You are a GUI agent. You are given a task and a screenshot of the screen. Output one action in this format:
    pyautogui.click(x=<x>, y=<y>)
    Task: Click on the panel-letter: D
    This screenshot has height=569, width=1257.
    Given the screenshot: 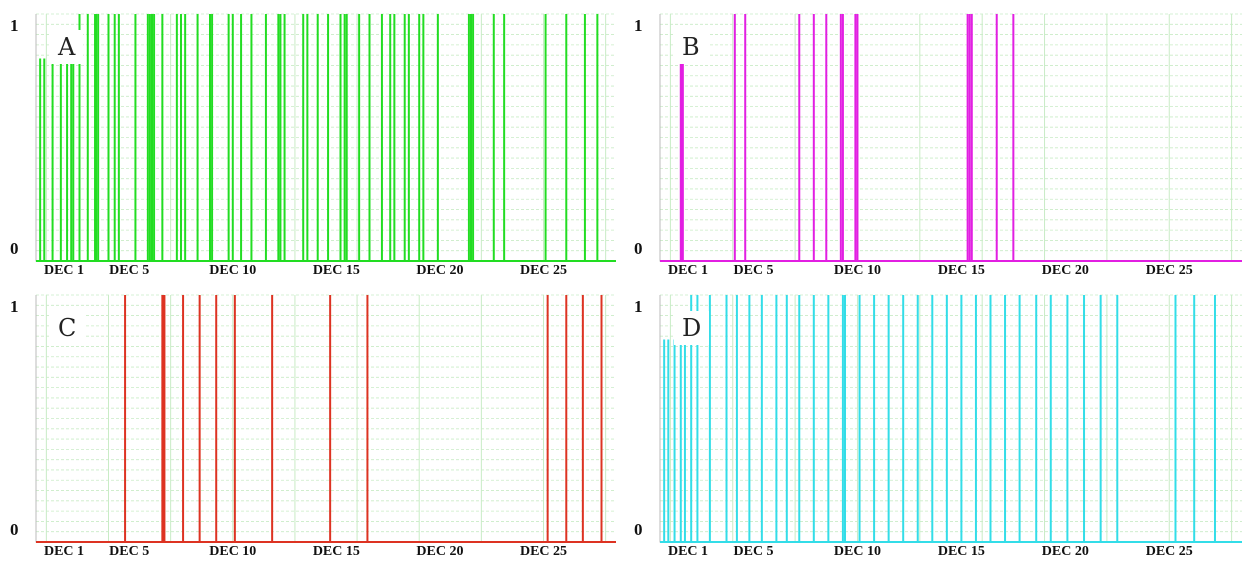 What is the action you would take?
    pyautogui.click(x=692, y=328)
    